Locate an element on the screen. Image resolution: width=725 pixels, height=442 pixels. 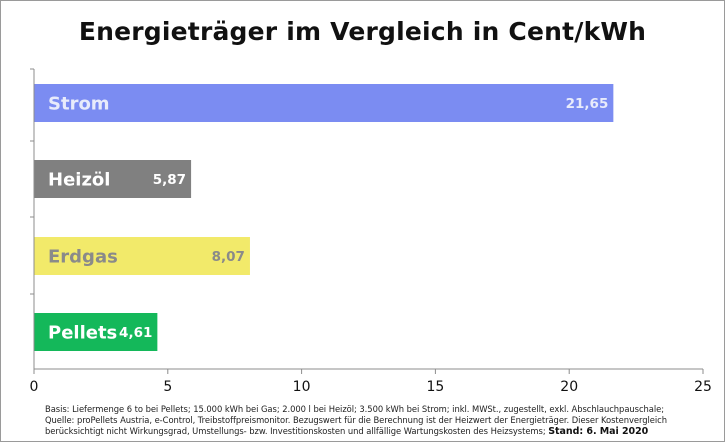
x-tick-label-25: 25 is located at coordinates (703, 387).